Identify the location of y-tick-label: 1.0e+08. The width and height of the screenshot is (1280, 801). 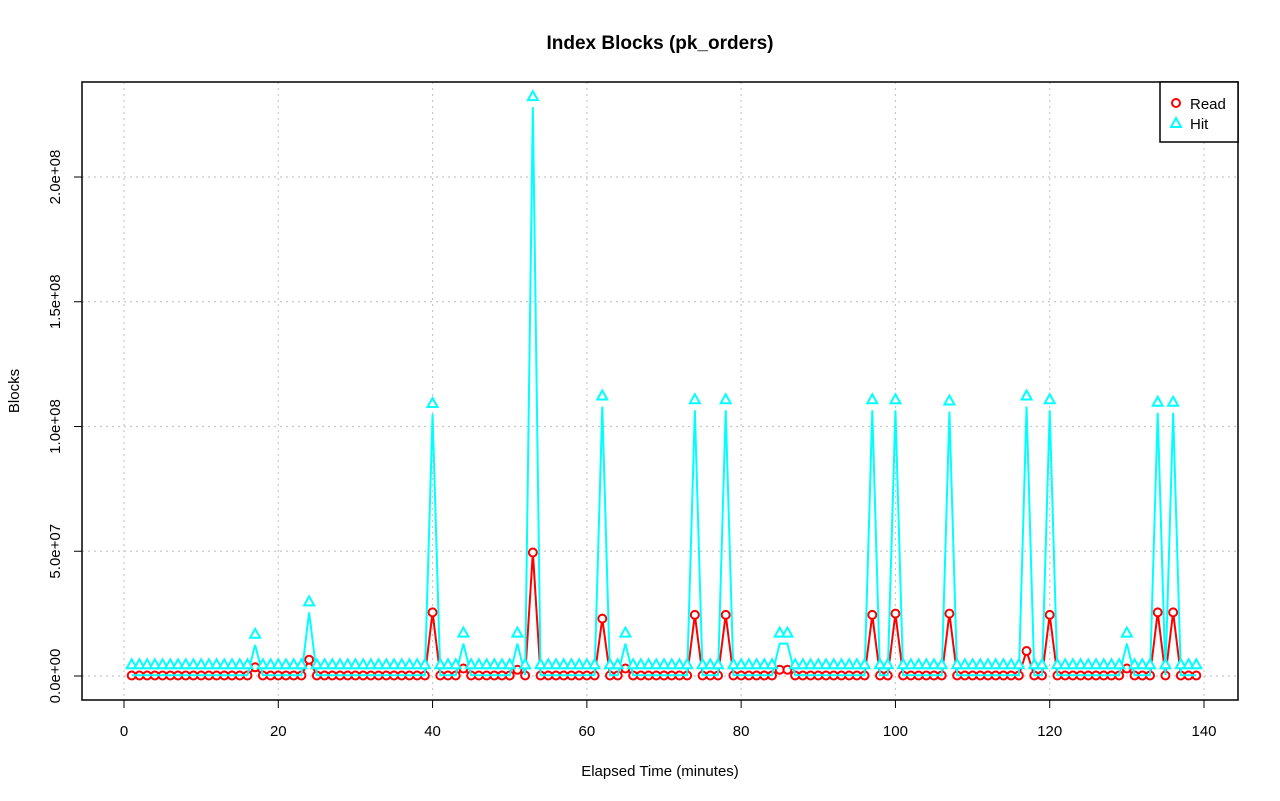
(55, 426).